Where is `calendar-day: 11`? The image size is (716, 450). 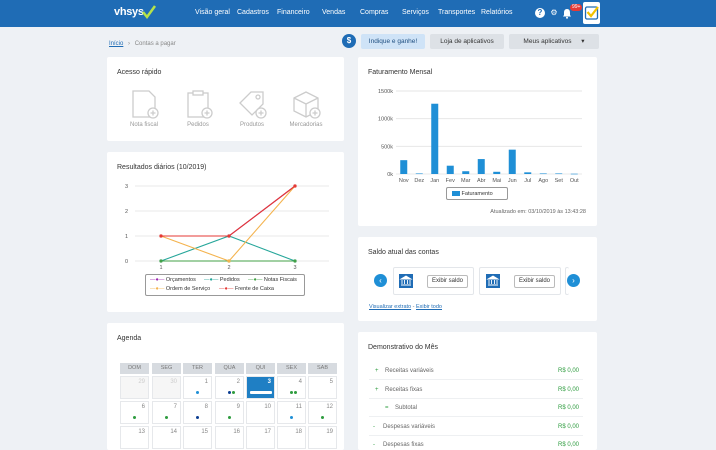 calendar-day: 11 is located at coordinates (291, 412).